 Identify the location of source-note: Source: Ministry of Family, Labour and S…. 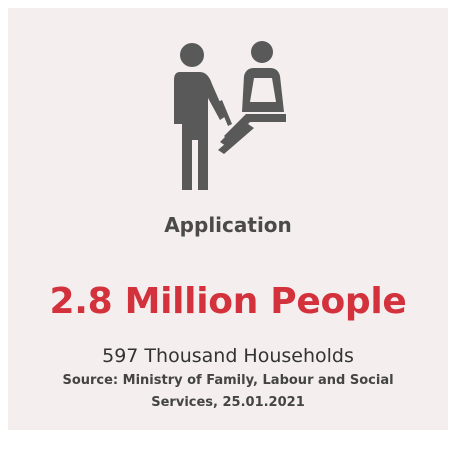
(228, 391).